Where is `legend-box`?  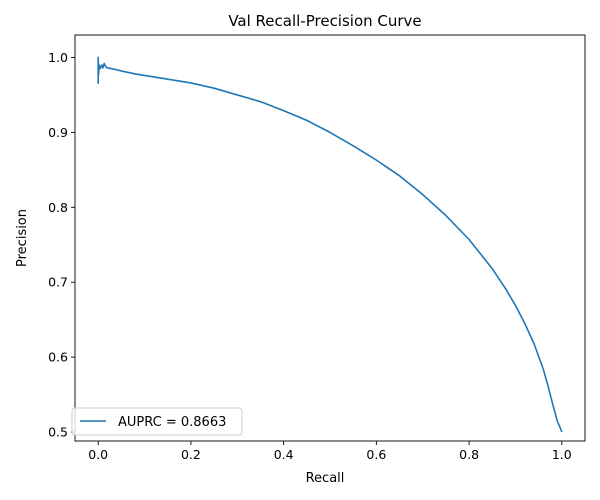 legend-box is located at coordinates (157, 421).